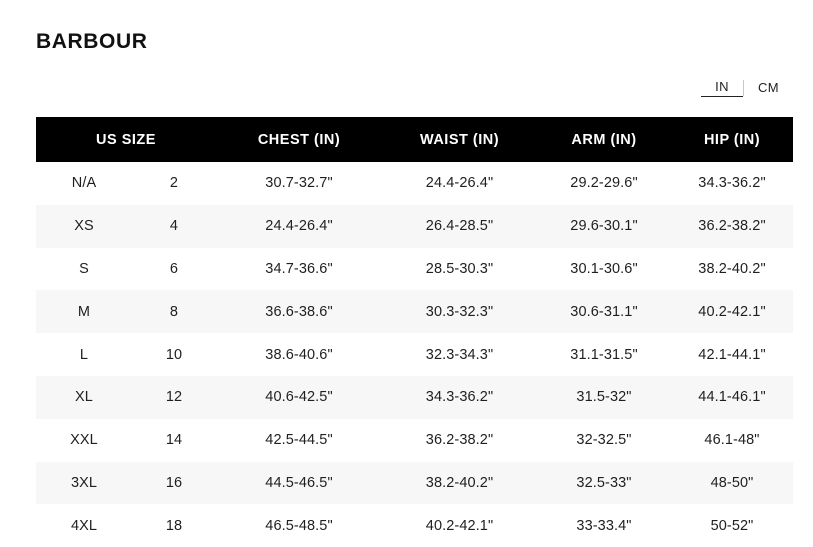 Image resolution: width=813 pixels, height=547 pixels. What do you see at coordinates (732, 183) in the screenshot?
I see `cell-hip: 34.3-36.2"` at bounding box center [732, 183].